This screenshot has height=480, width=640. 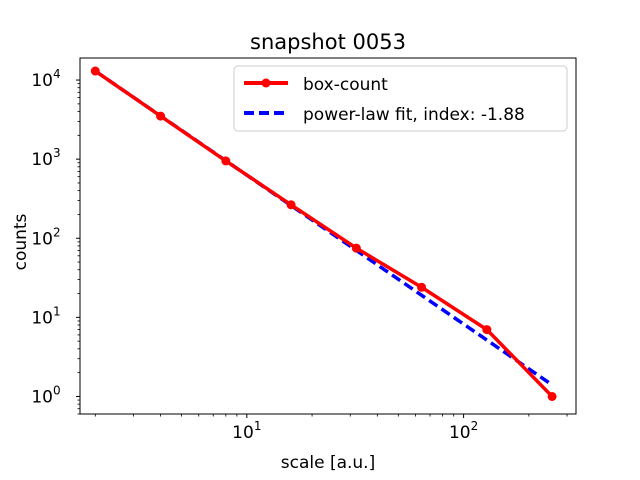 I want to click on y-tick-label: 10³, so click(x=45, y=158).